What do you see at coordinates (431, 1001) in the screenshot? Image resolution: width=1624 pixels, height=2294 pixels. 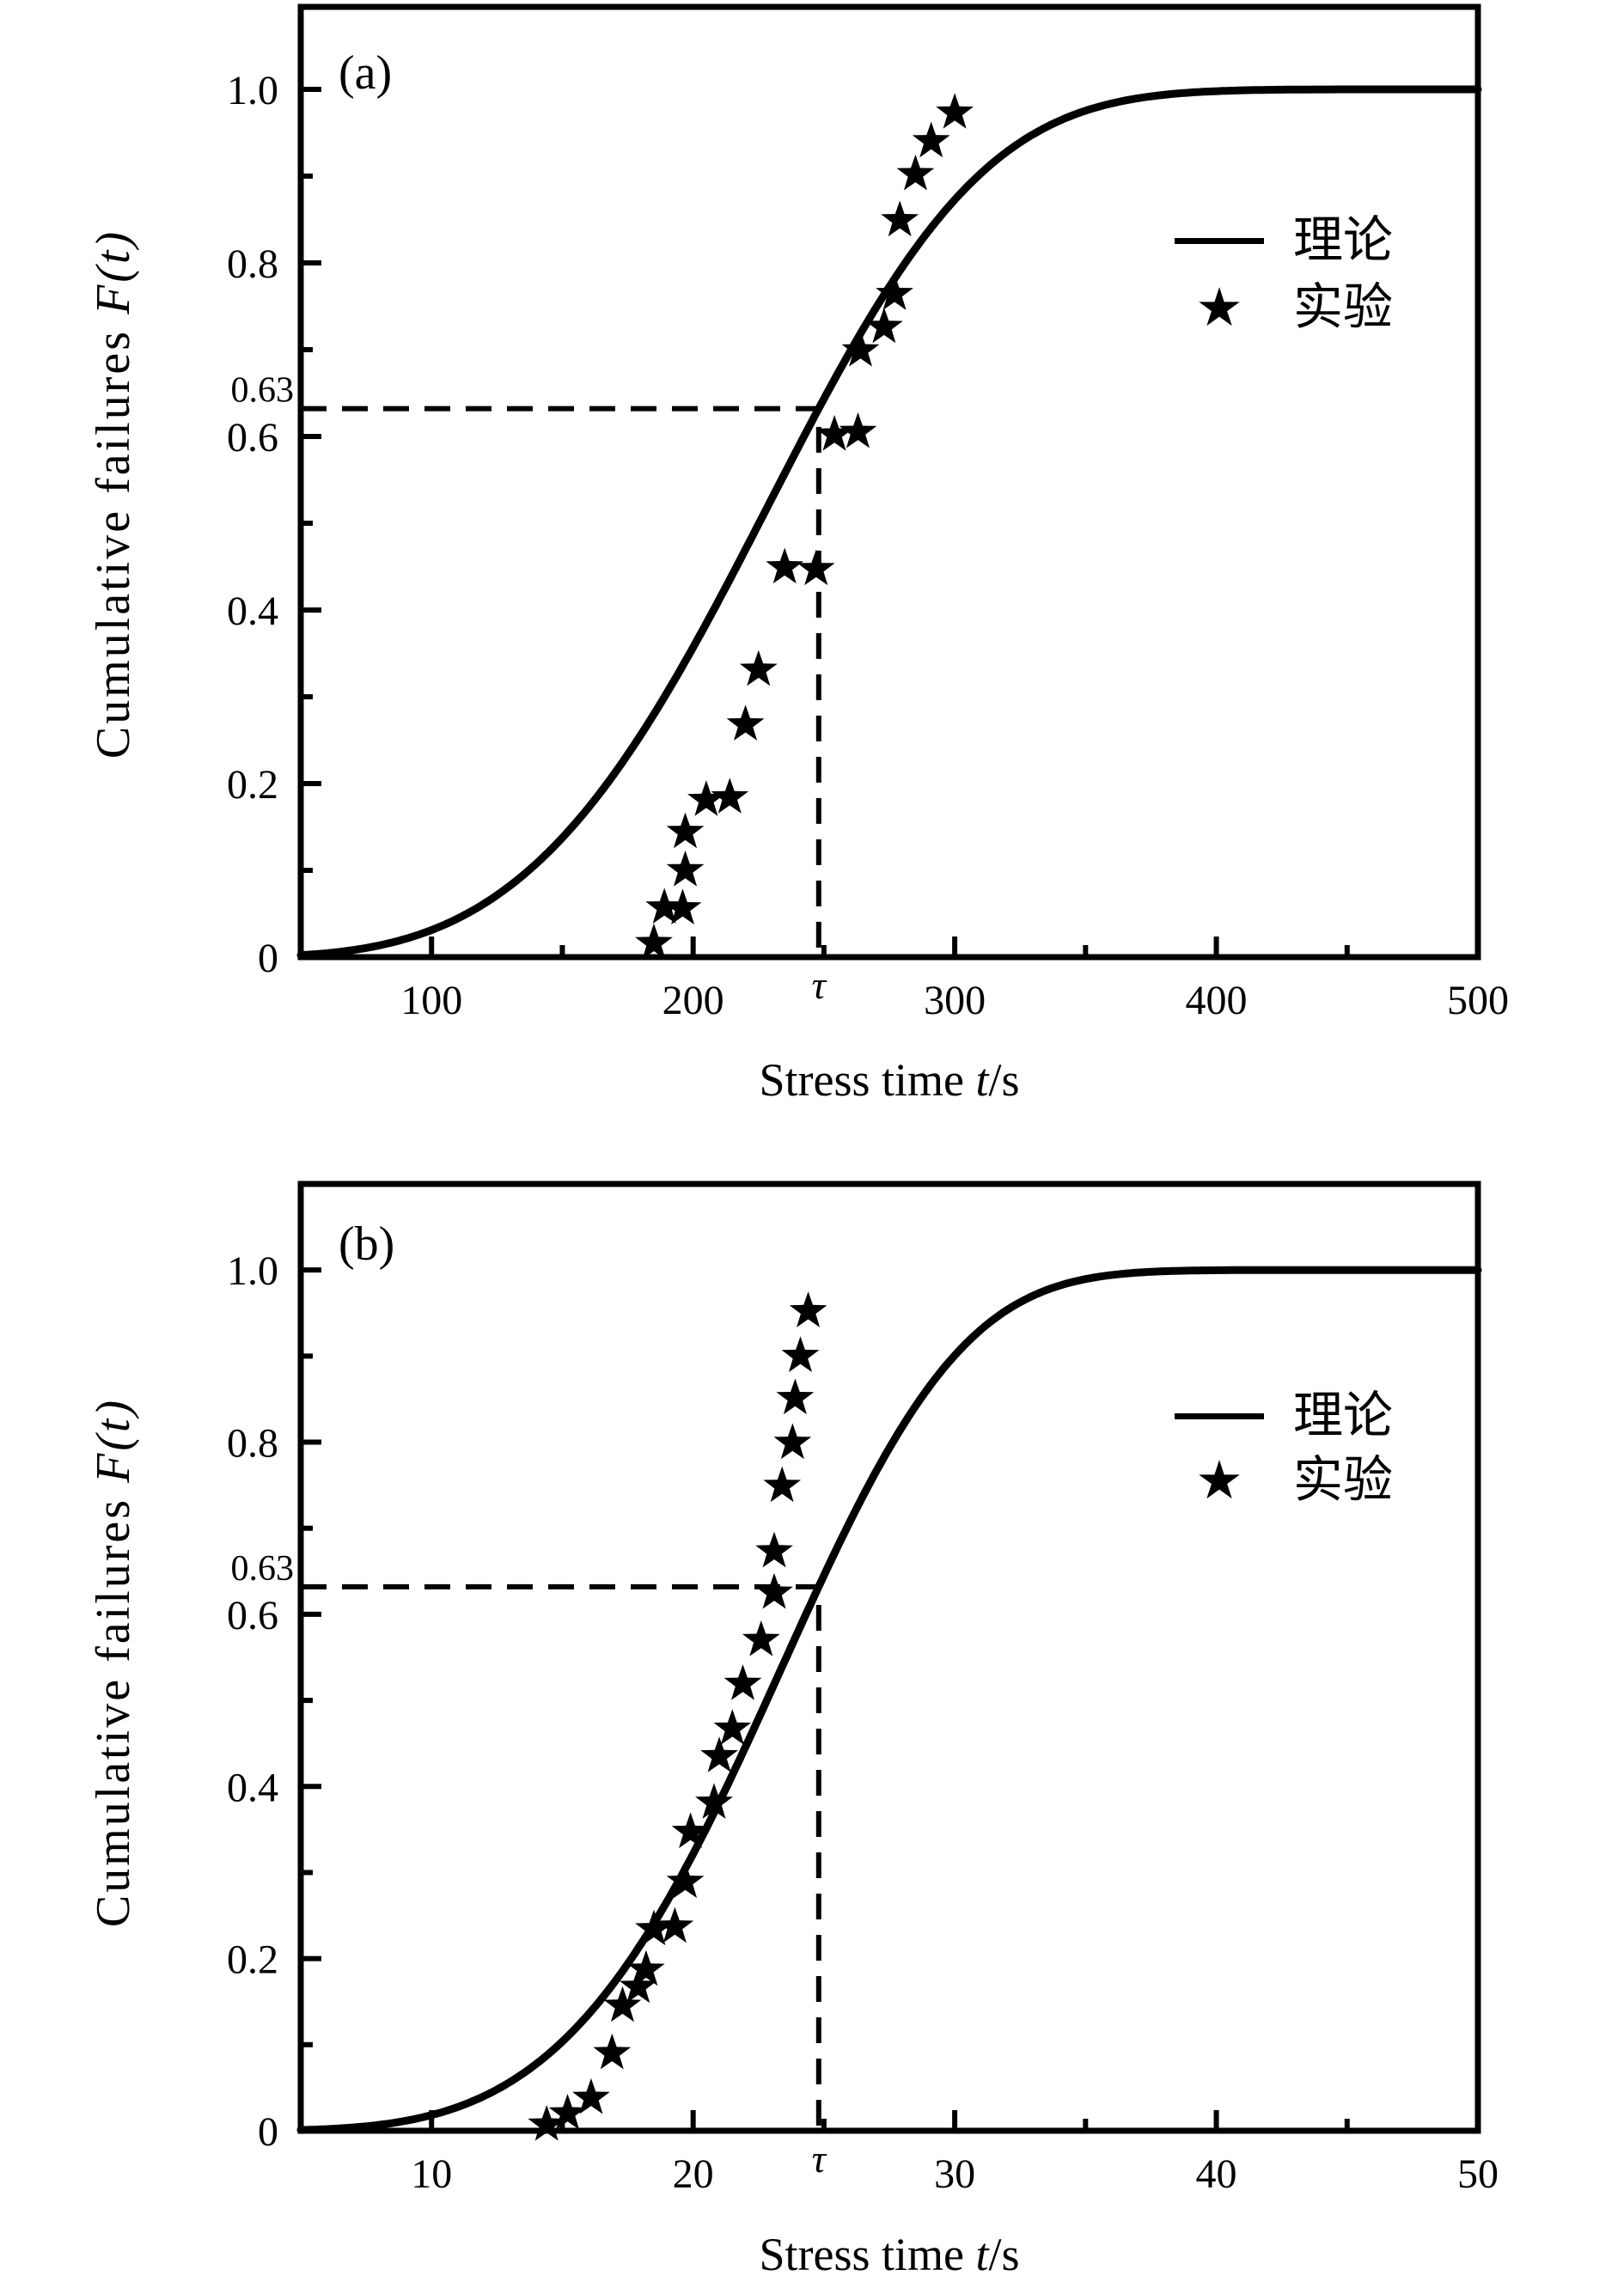 I see `x-axis-tick-label: 100` at bounding box center [431, 1001].